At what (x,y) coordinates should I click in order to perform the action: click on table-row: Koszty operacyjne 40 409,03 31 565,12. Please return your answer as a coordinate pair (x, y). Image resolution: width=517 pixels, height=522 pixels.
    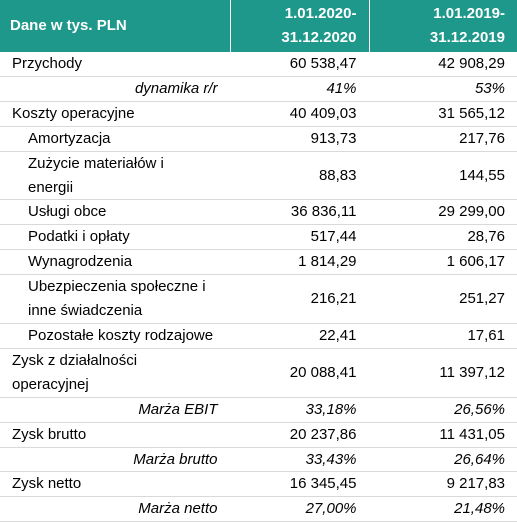
    Looking at the image, I should click on (258, 114).